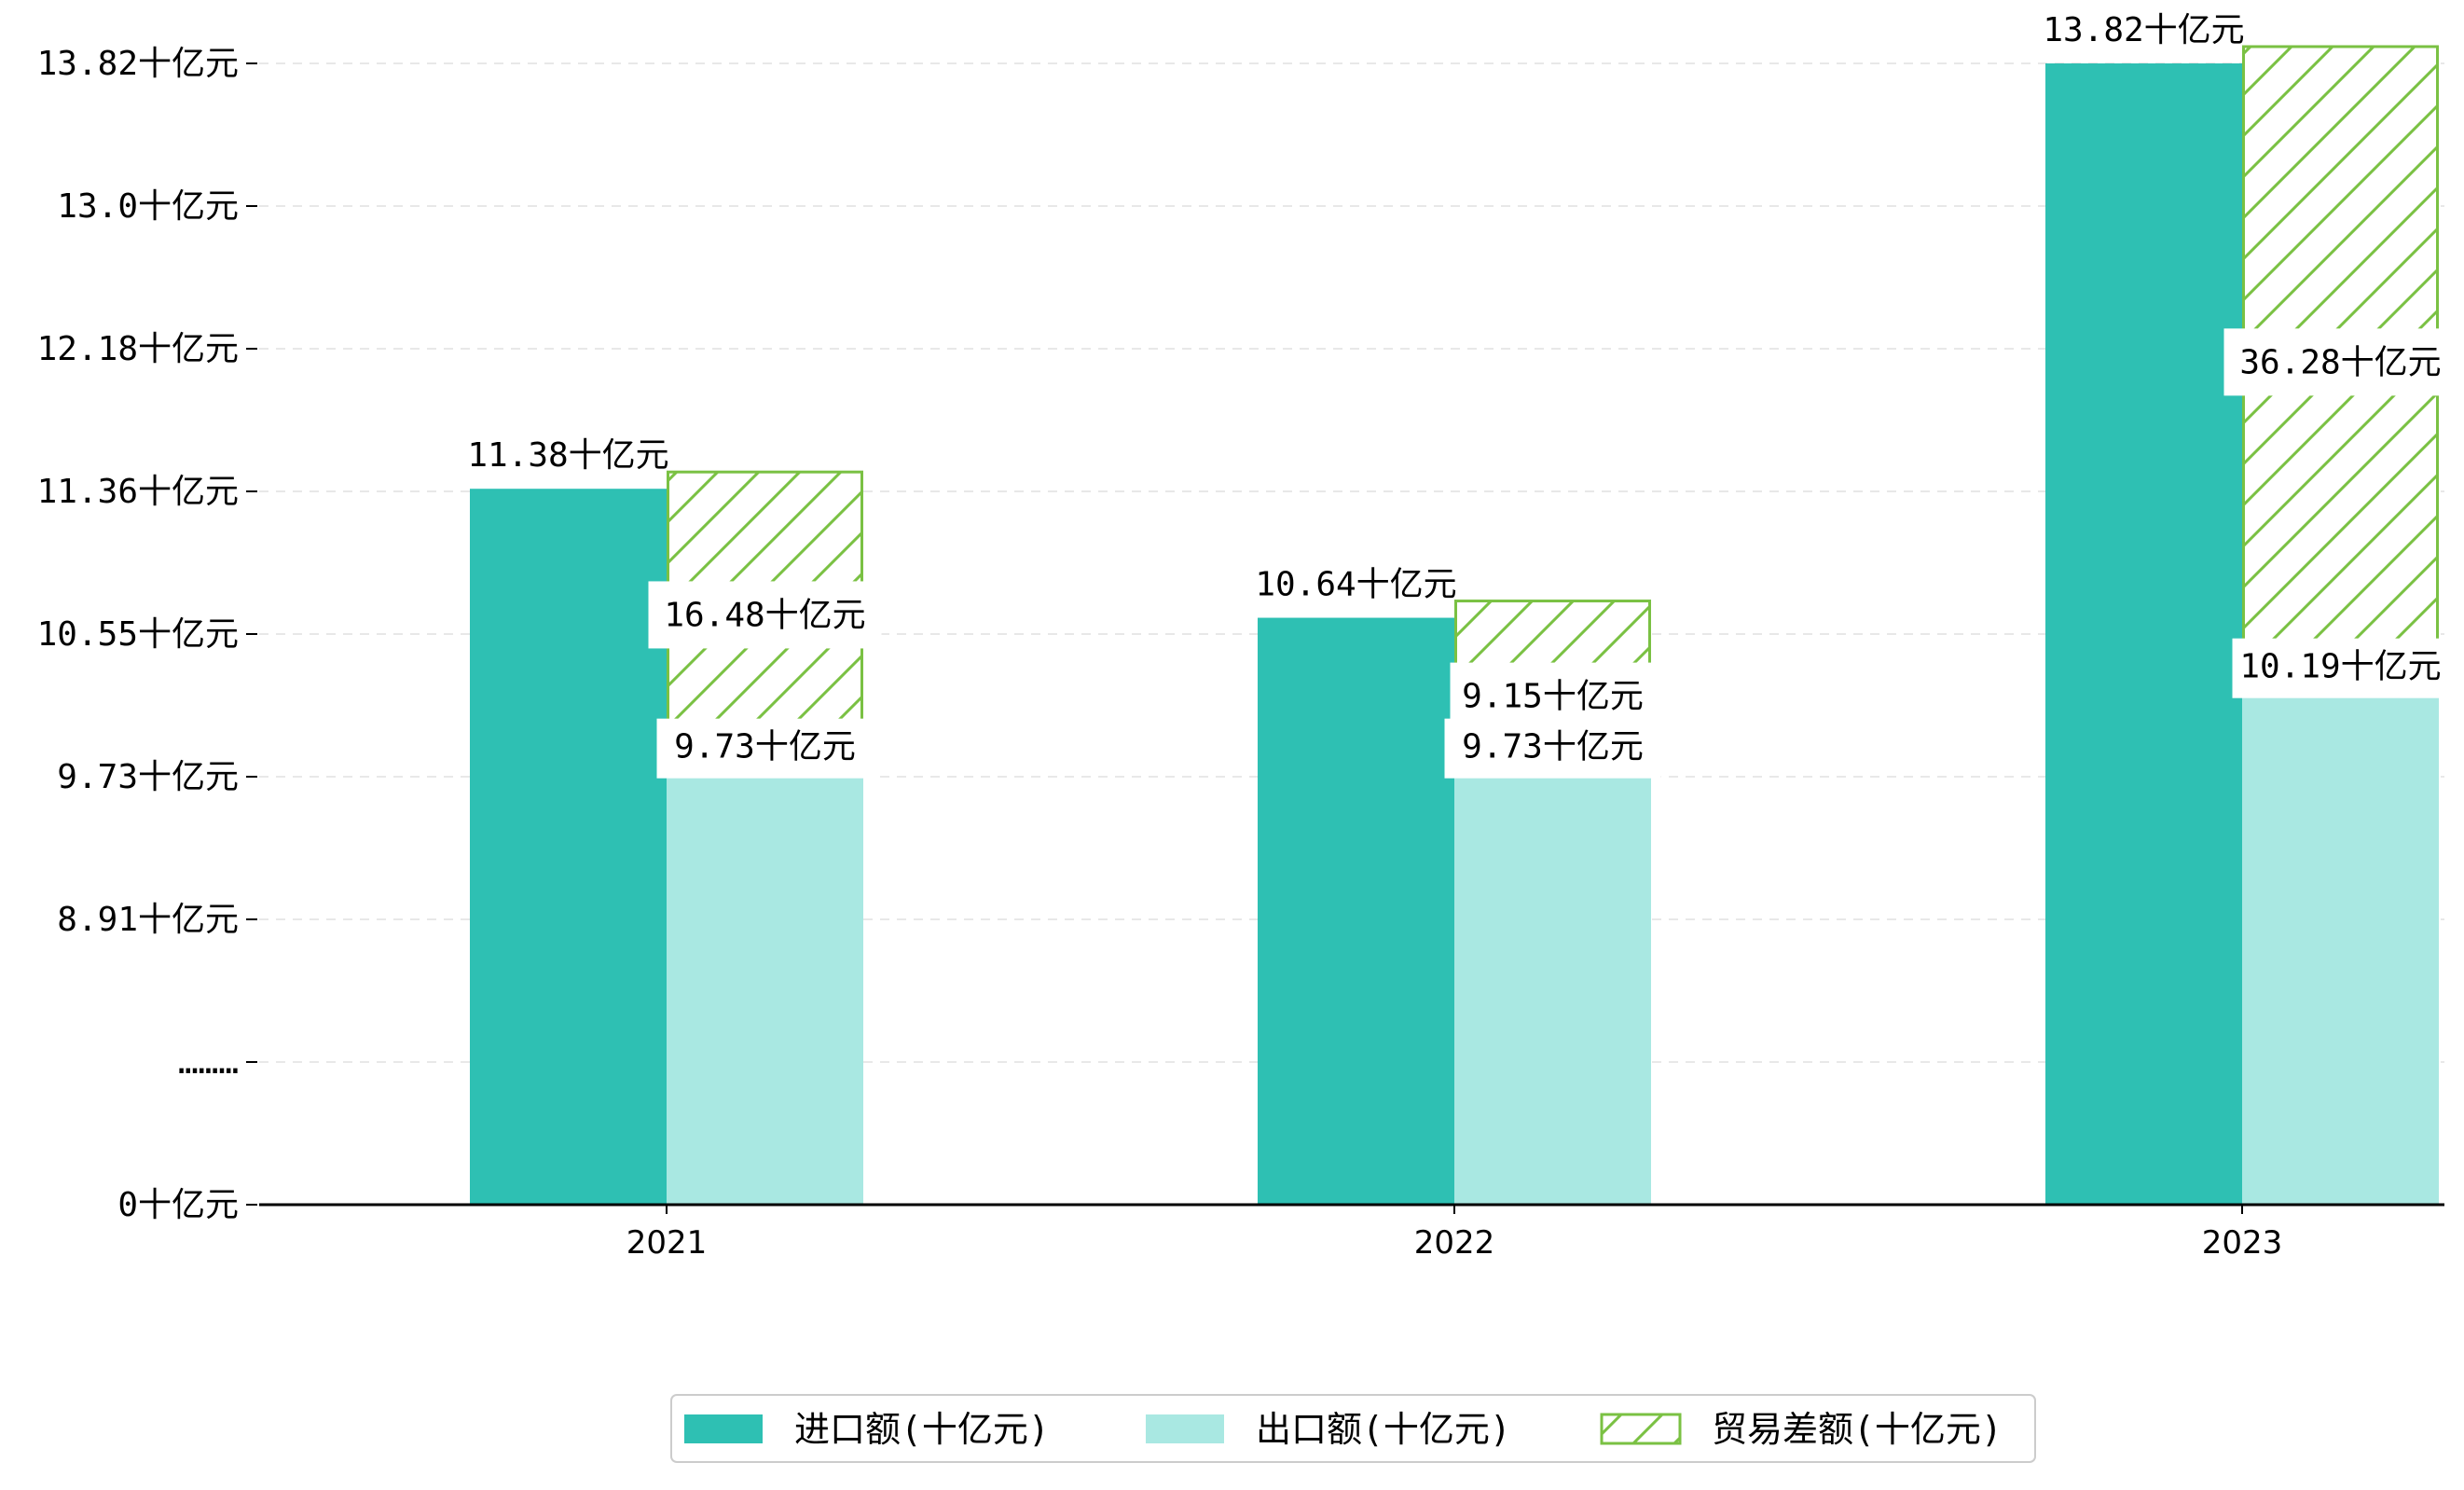 The image size is (2464, 1490). Describe the element at coordinates (922, 1429) in the screenshot. I see `legend-label: 进口额(十亿元)` at that location.